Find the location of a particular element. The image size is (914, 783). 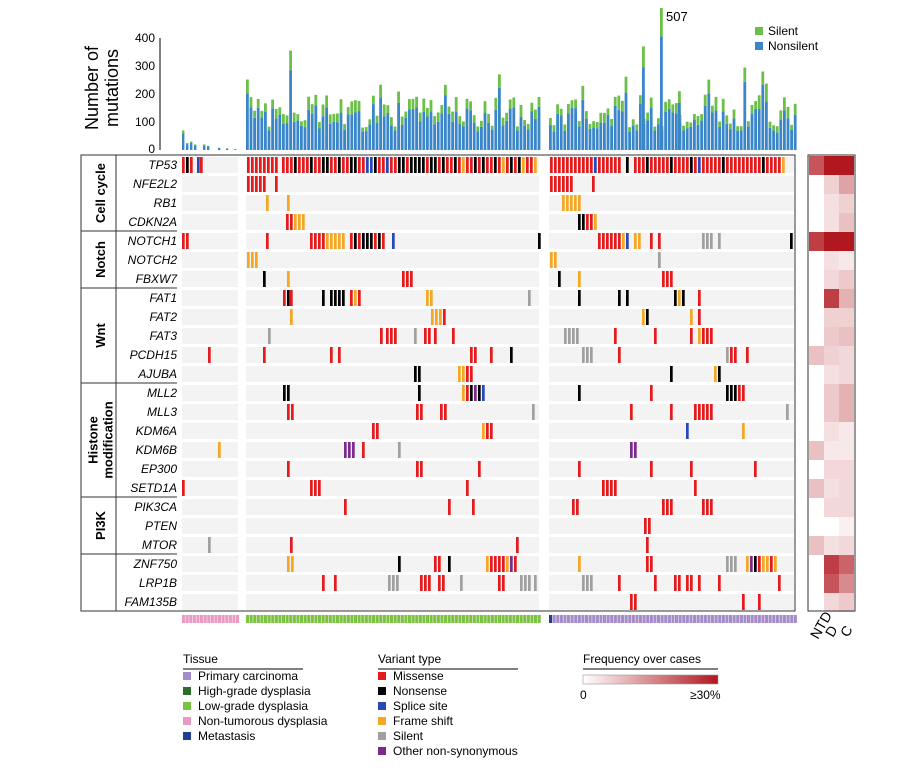

peak-annotation: 507 is located at coordinates (677, 16).